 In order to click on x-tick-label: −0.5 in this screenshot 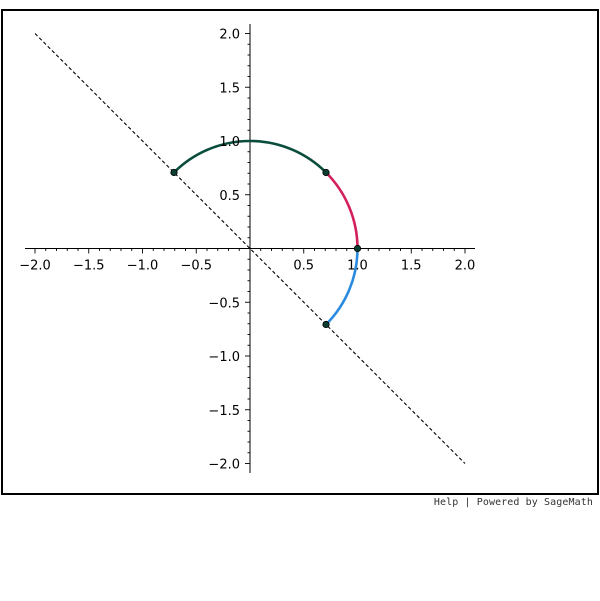, I will do `click(196, 266)`.